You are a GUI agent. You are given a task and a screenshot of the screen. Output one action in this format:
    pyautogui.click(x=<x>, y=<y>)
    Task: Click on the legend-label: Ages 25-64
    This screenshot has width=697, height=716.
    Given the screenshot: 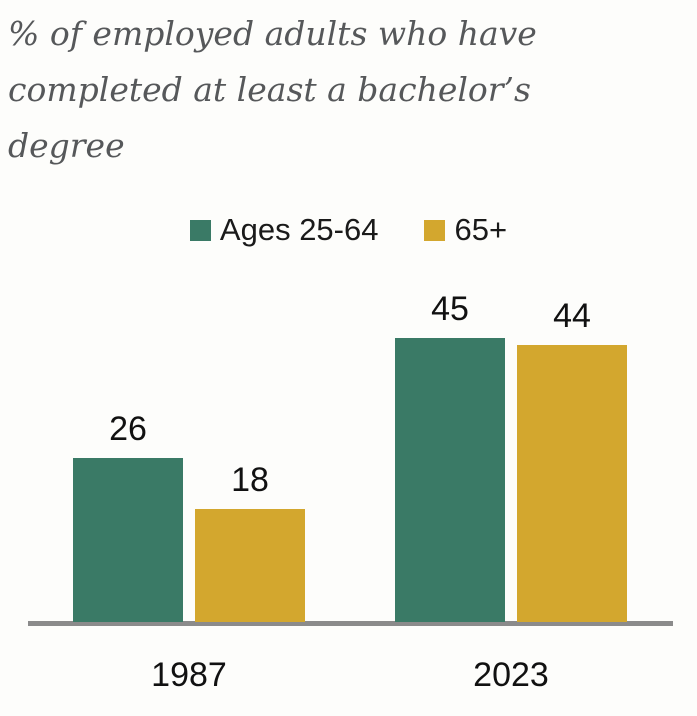 What is the action you would take?
    pyautogui.click(x=299, y=229)
    